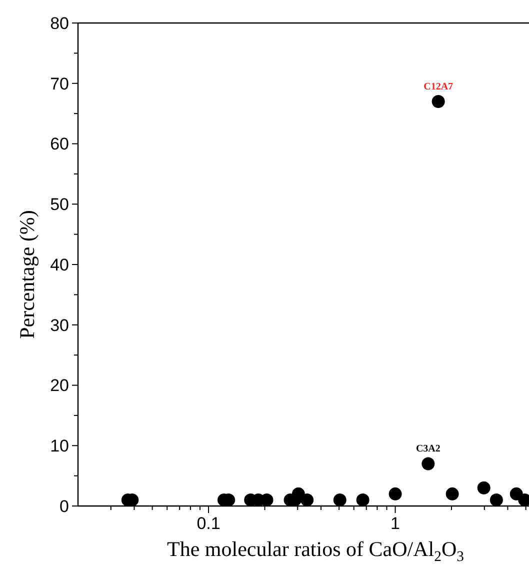 This screenshot has width=529, height=566. I want to click on y-tick-label: 70, so click(59, 84).